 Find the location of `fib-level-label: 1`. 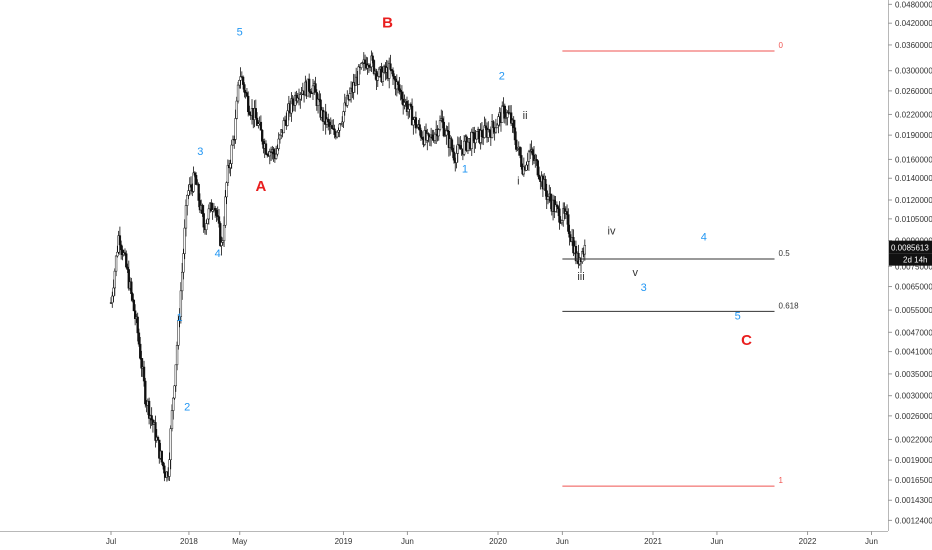

fib-level-label: 1 is located at coordinates (781, 480).